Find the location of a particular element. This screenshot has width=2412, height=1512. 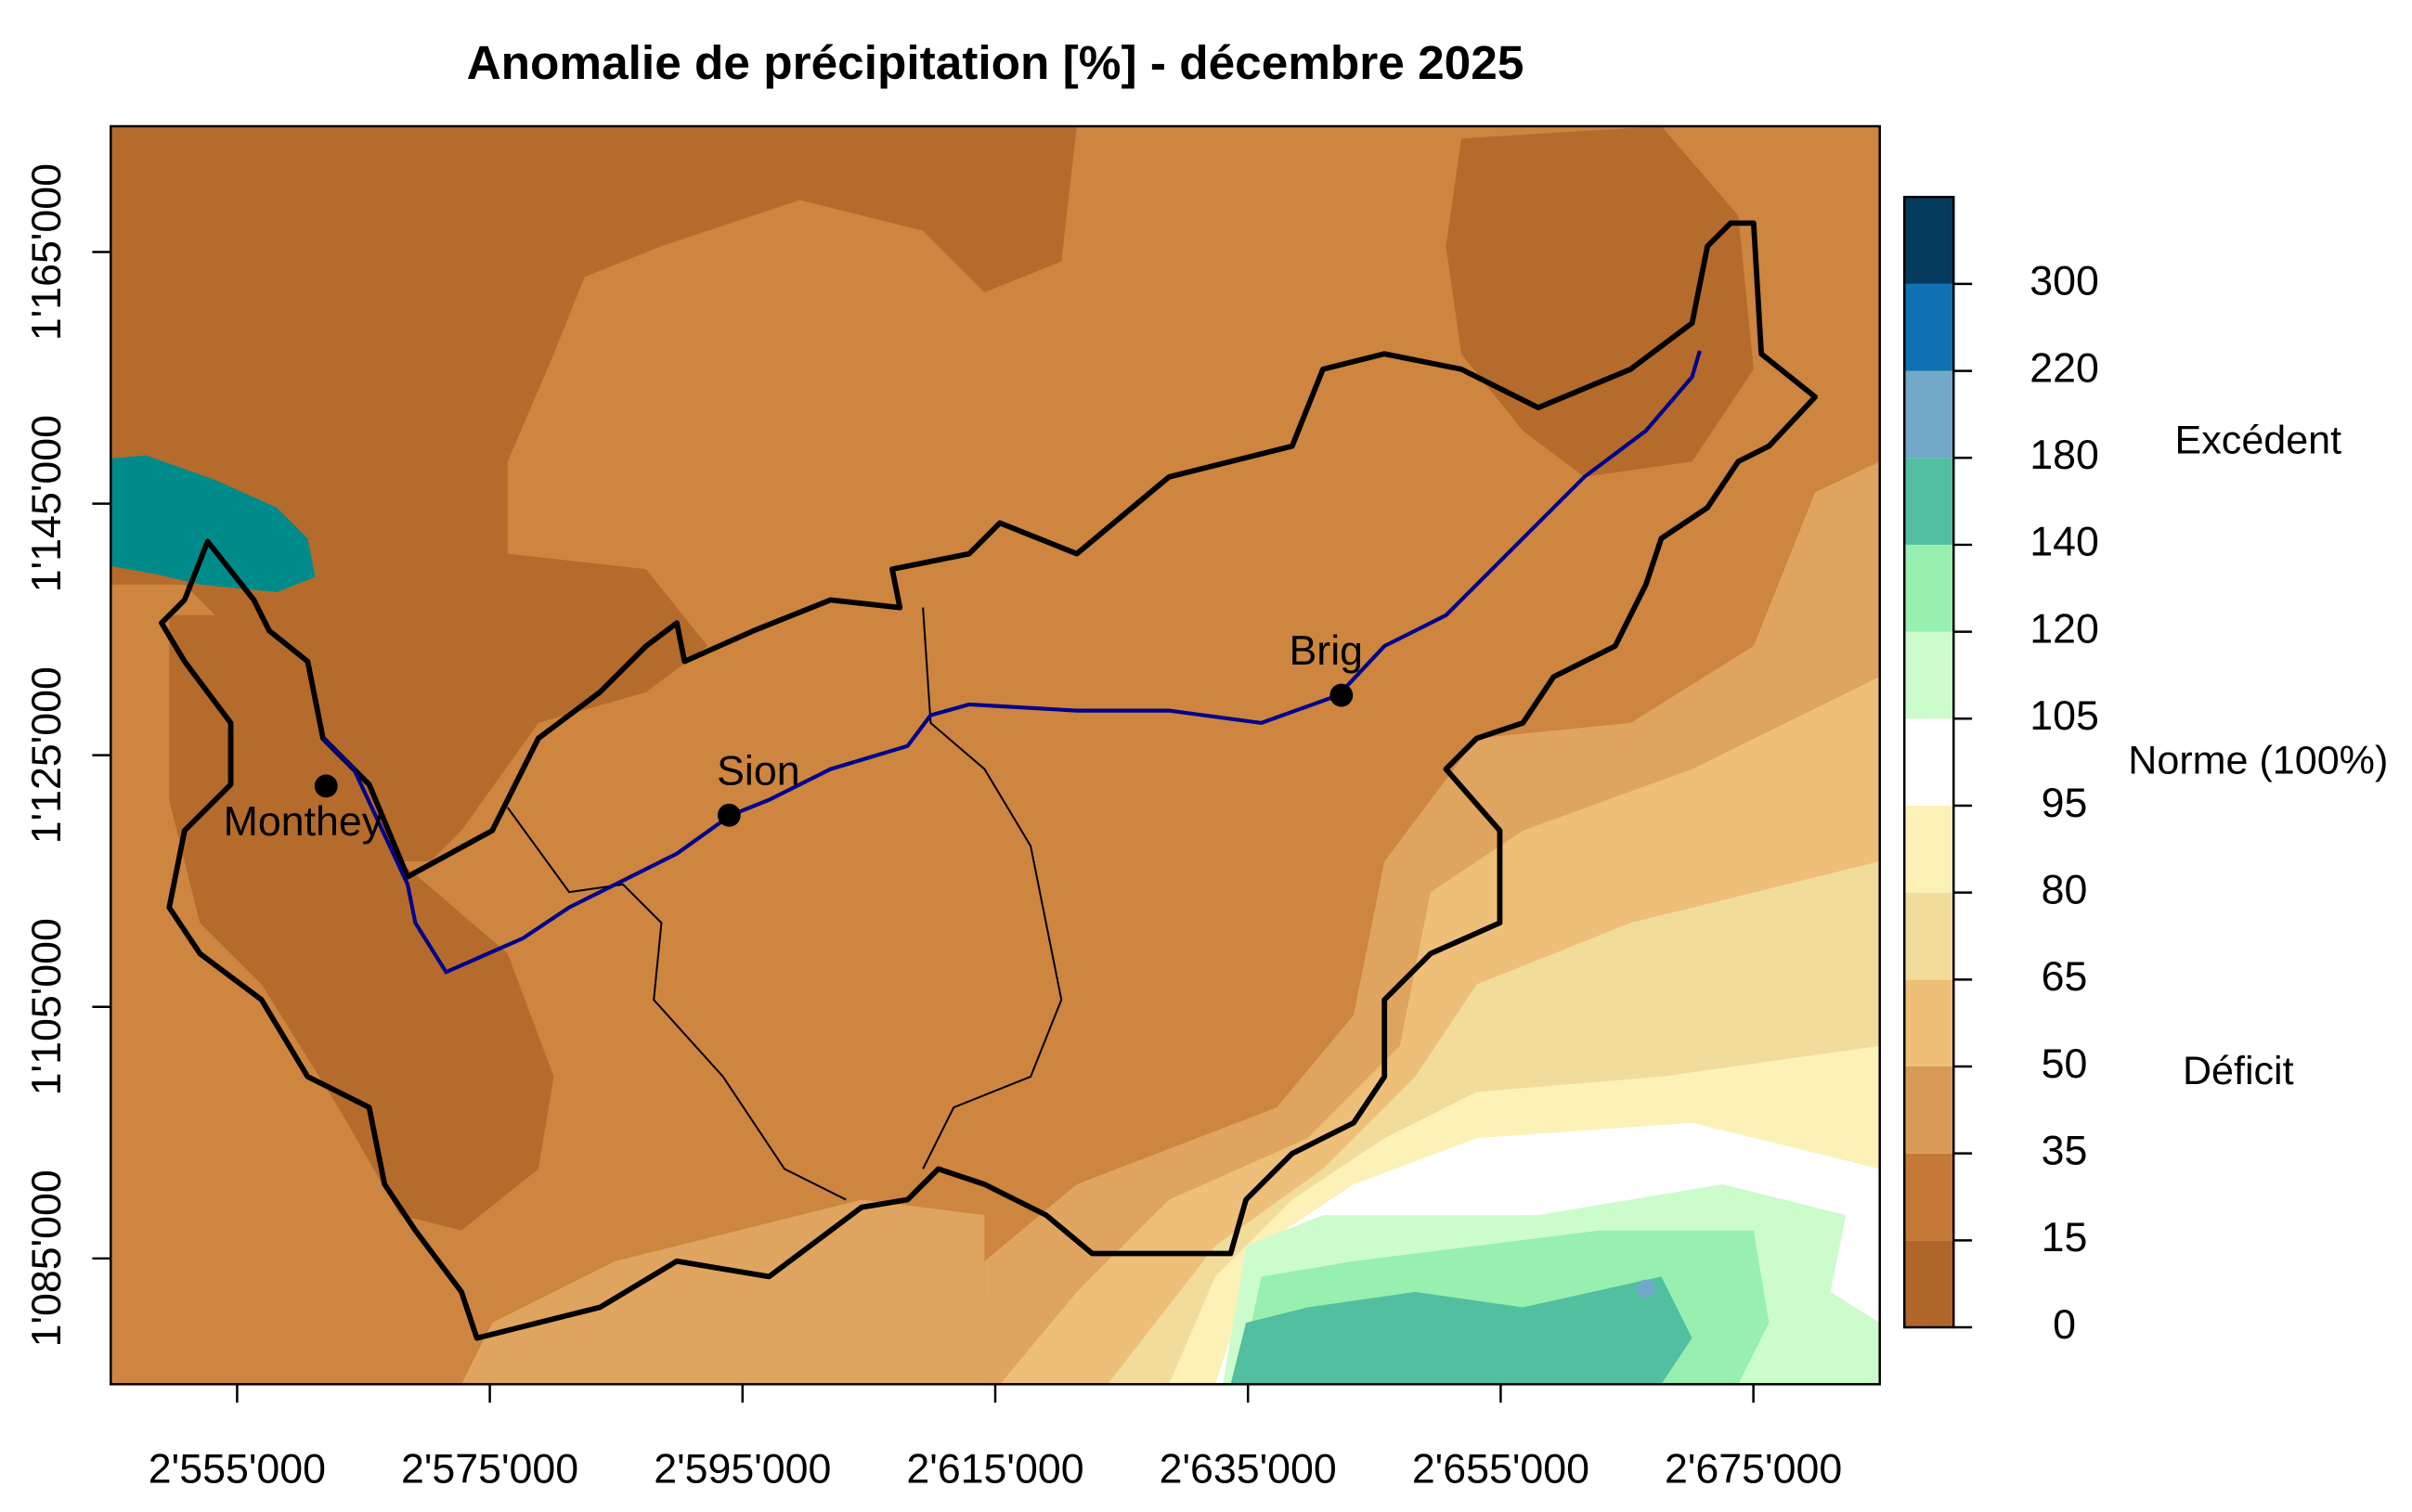

legend-annotation: Norme (100%) is located at coordinates (2258, 760).